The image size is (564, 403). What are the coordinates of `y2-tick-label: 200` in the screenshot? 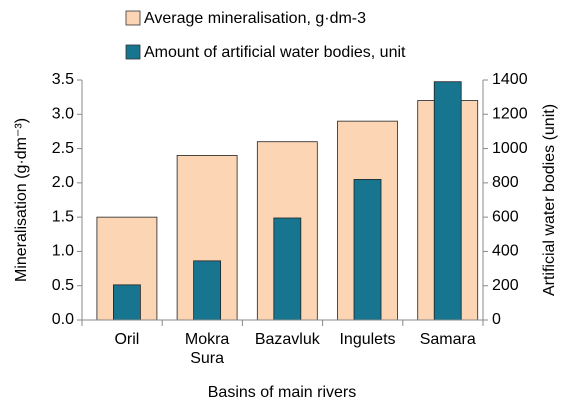 It's located at (505, 285).